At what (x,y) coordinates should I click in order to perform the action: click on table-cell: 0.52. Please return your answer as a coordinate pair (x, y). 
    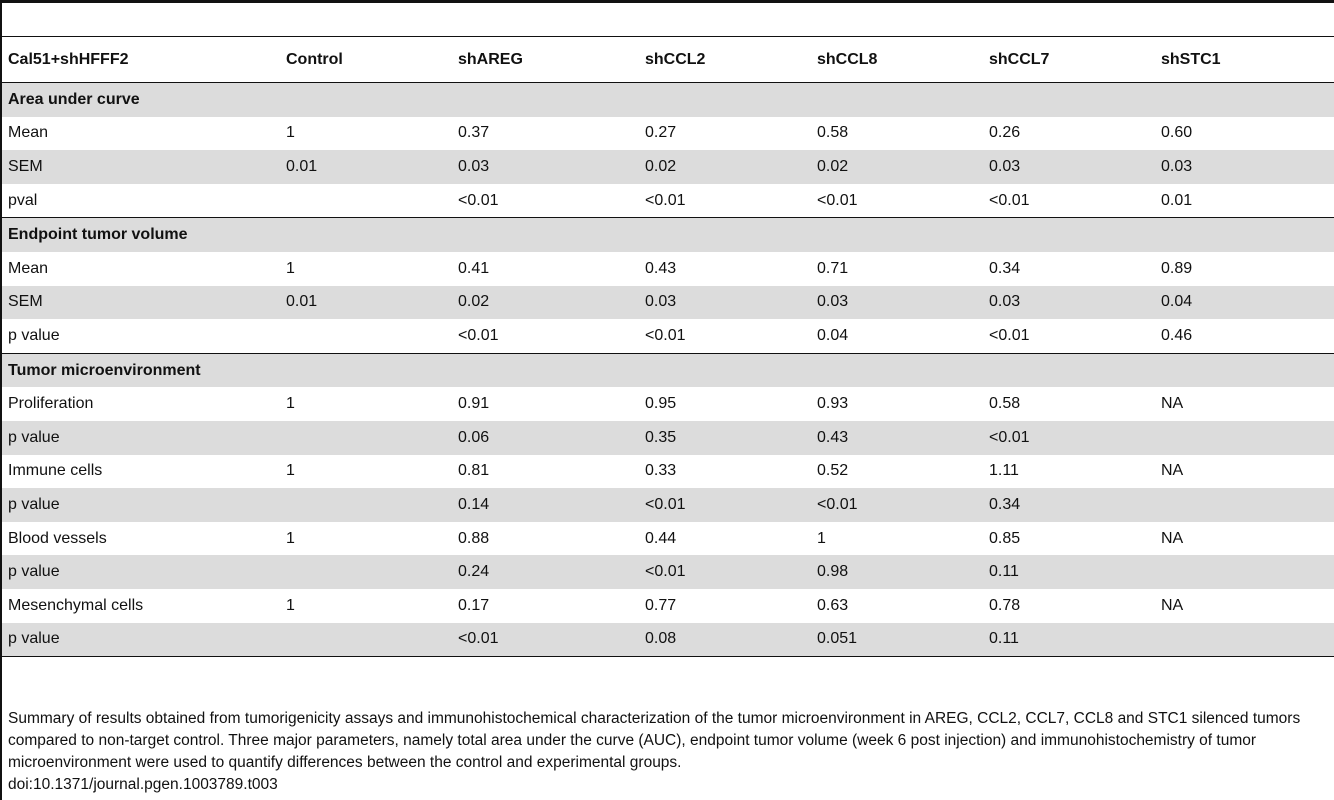
    Looking at the image, I should click on (833, 471).